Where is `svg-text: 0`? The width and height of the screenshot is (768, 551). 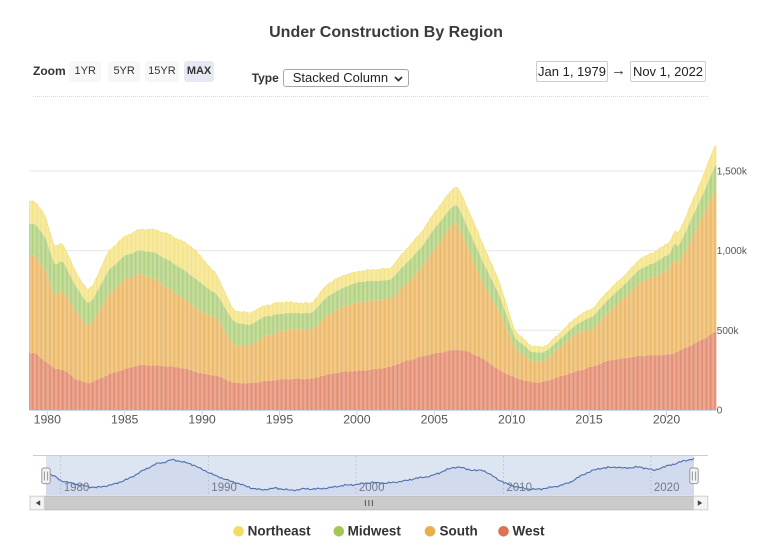 svg-text: 0 is located at coordinates (720, 411).